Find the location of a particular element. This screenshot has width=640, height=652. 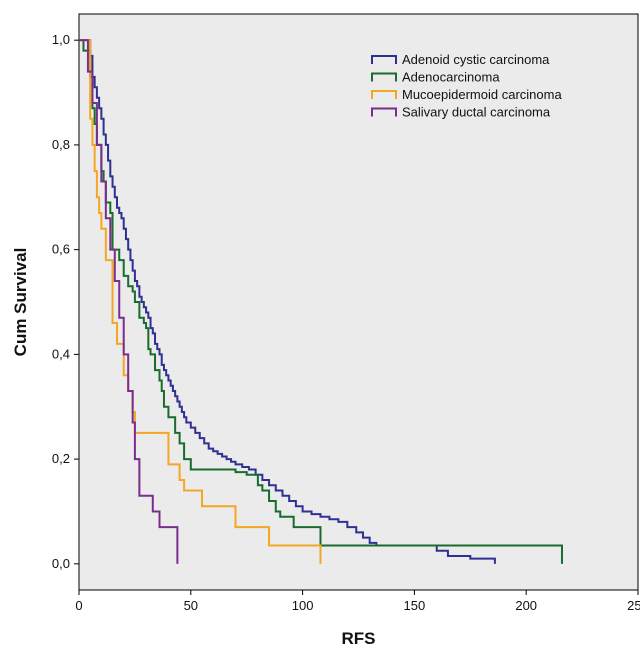

x-tick-label: 0 is located at coordinates (78, 605).